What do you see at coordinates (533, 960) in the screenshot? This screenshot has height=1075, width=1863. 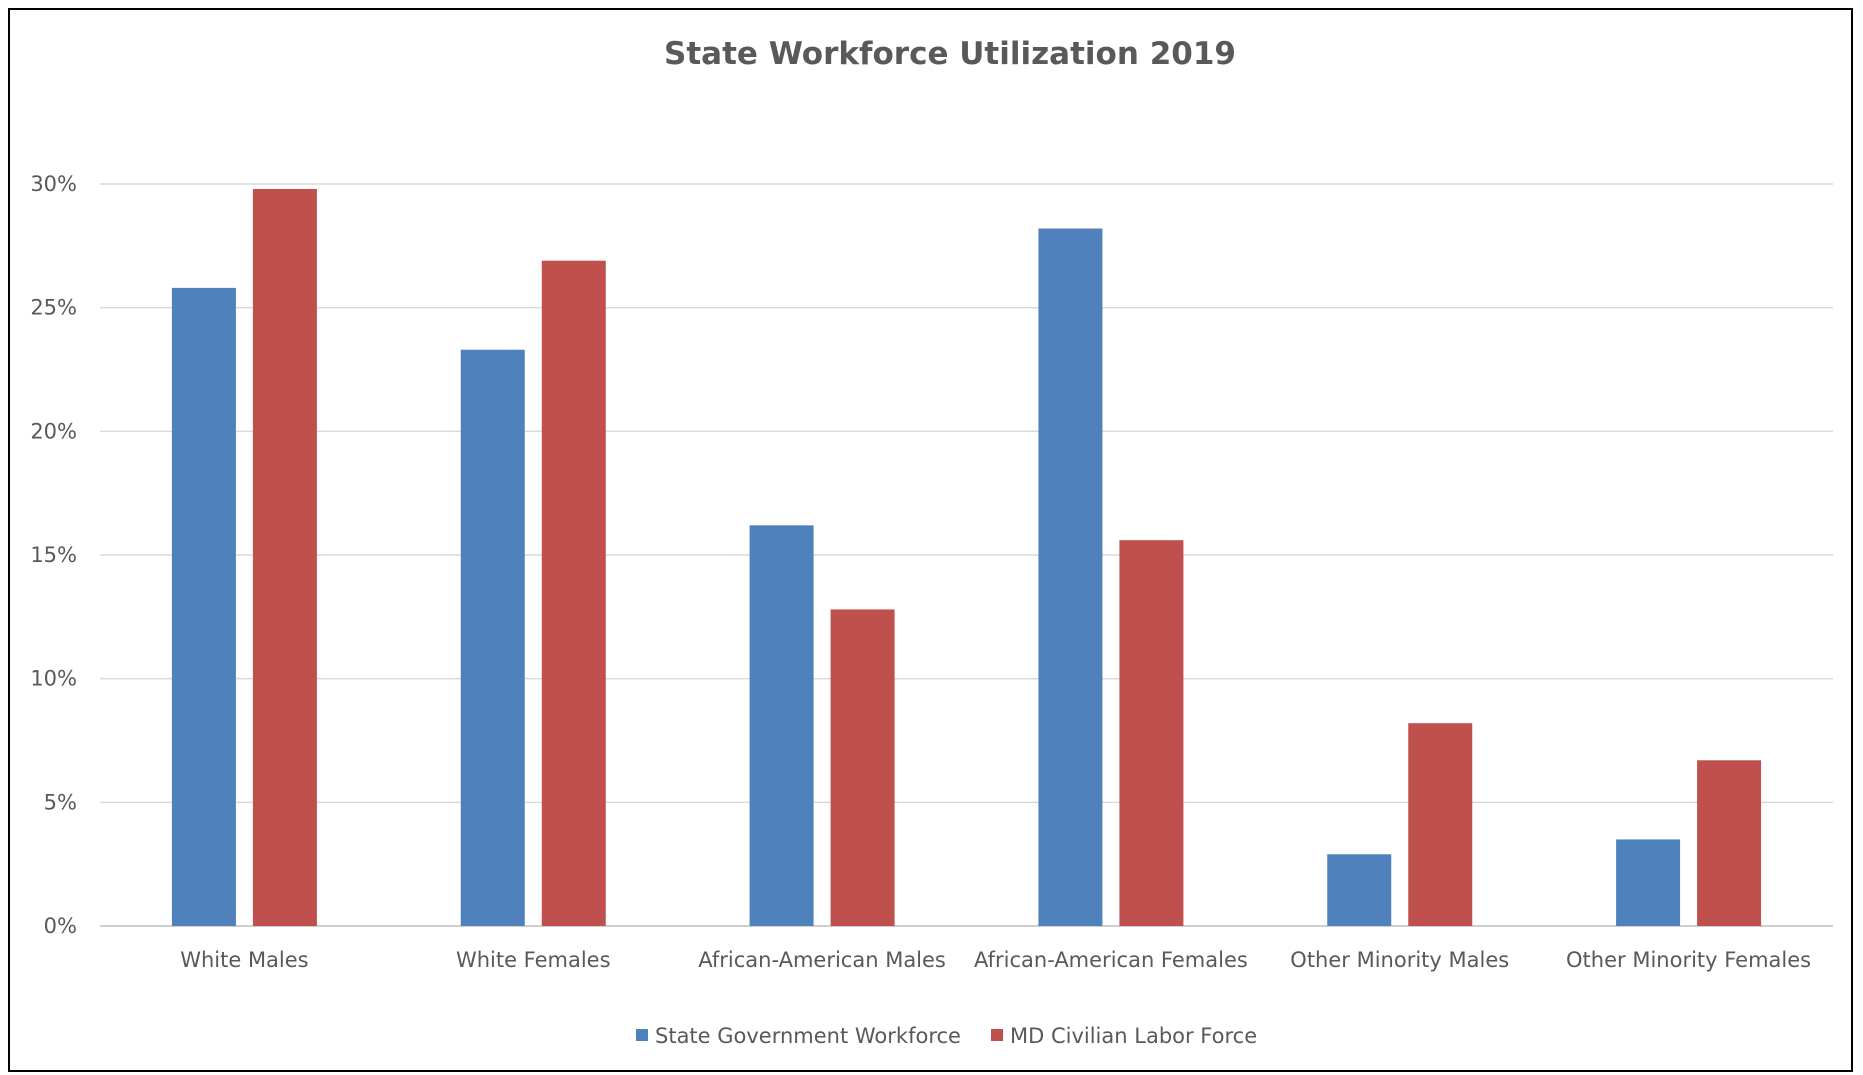 I see `x-category-label: White Females` at bounding box center [533, 960].